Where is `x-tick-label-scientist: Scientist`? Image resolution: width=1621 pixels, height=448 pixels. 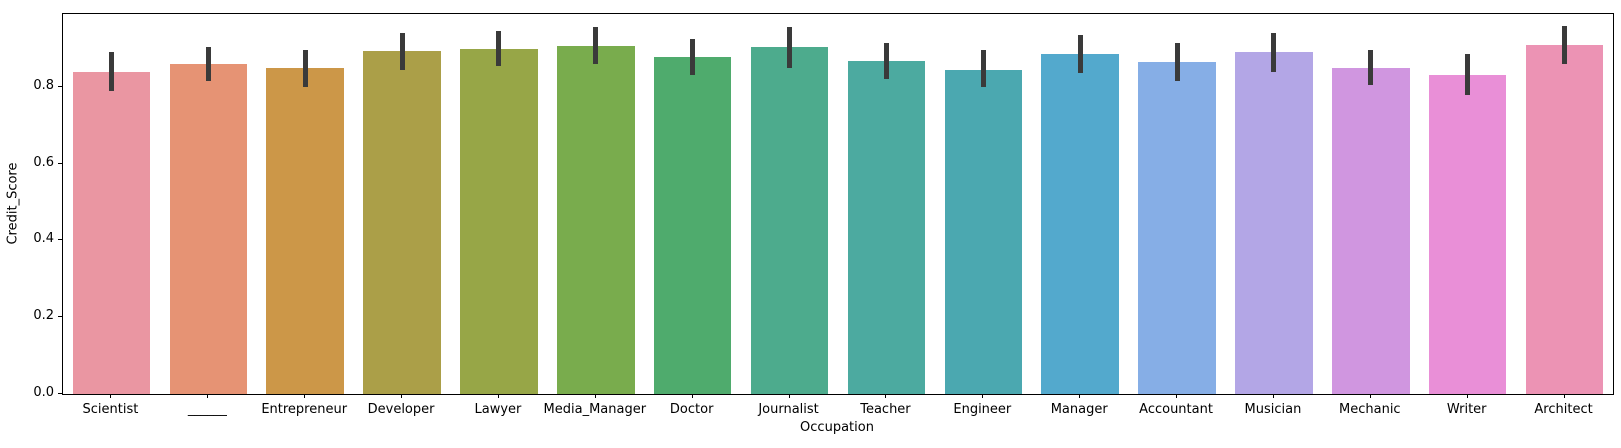 x-tick-label-scientist: Scientist is located at coordinates (110, 409).